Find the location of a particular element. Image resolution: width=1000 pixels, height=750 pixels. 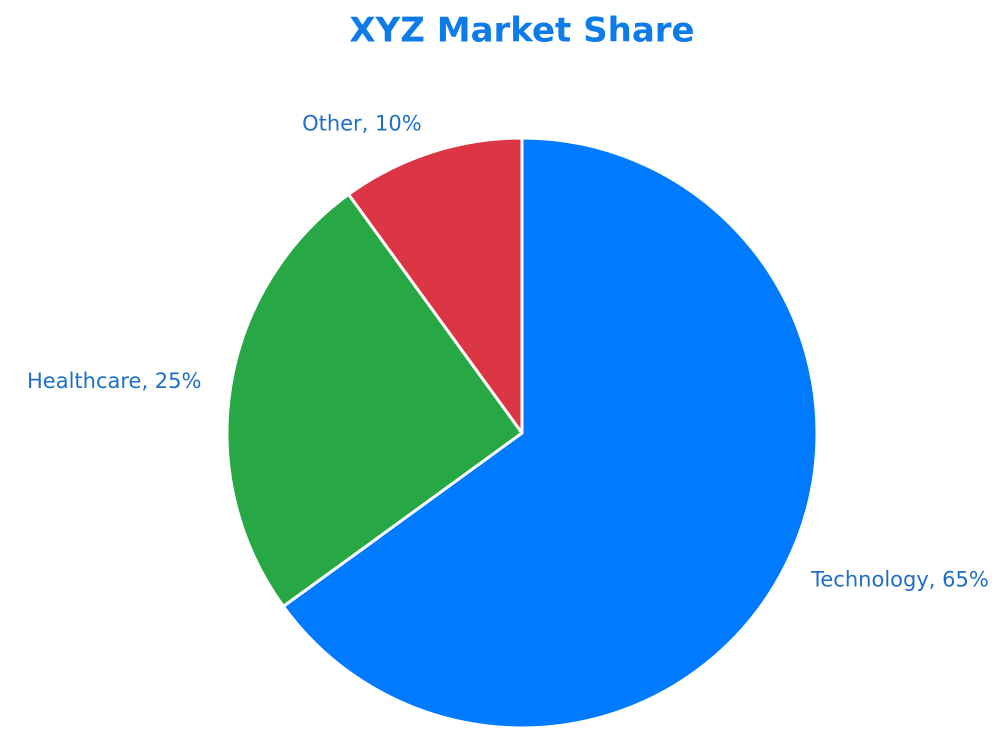

slice-label: Other, 10% is located at coordinates (362, 123).